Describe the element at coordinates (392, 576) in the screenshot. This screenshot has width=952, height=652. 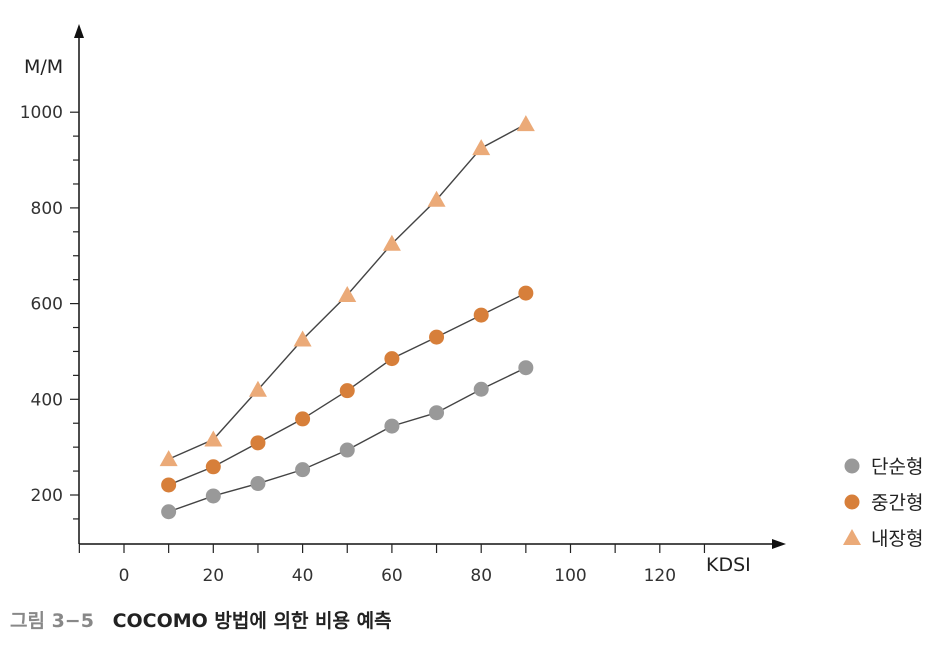
I see `x-tick-label: 60` at that location.